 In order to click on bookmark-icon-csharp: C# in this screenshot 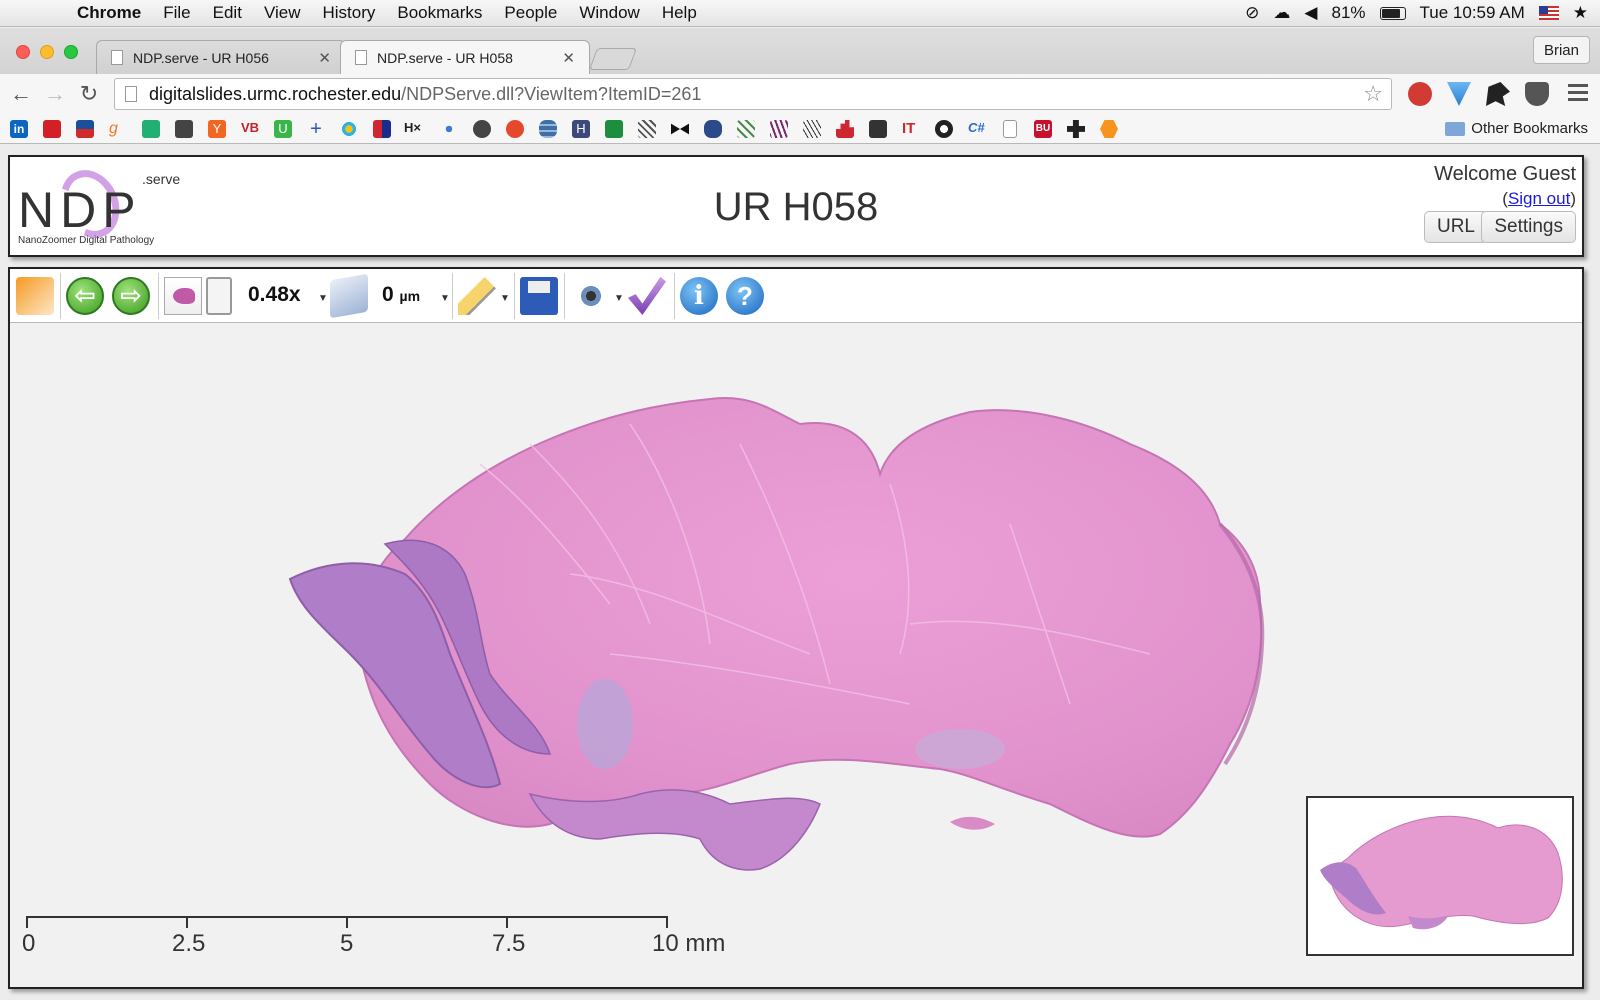, I will do `click(976, 127)`.